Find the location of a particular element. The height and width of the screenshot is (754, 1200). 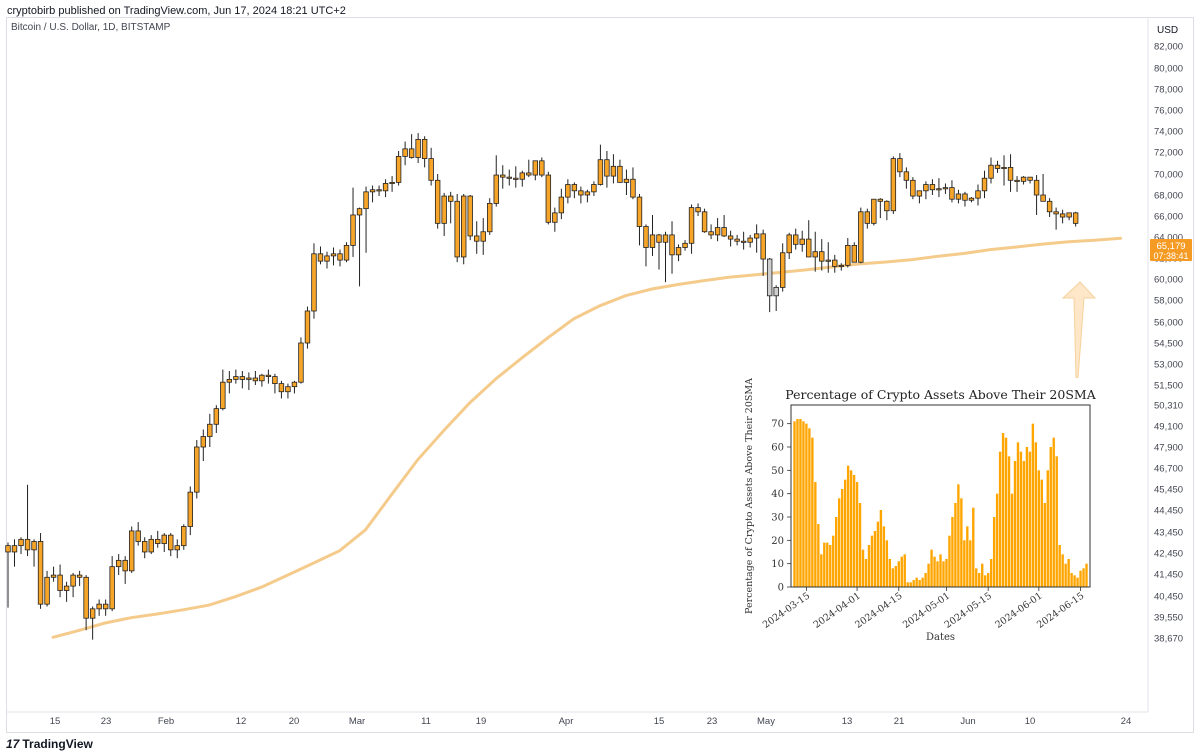

inset-y-tick-label: 30 is located at coordinates (777, 518).